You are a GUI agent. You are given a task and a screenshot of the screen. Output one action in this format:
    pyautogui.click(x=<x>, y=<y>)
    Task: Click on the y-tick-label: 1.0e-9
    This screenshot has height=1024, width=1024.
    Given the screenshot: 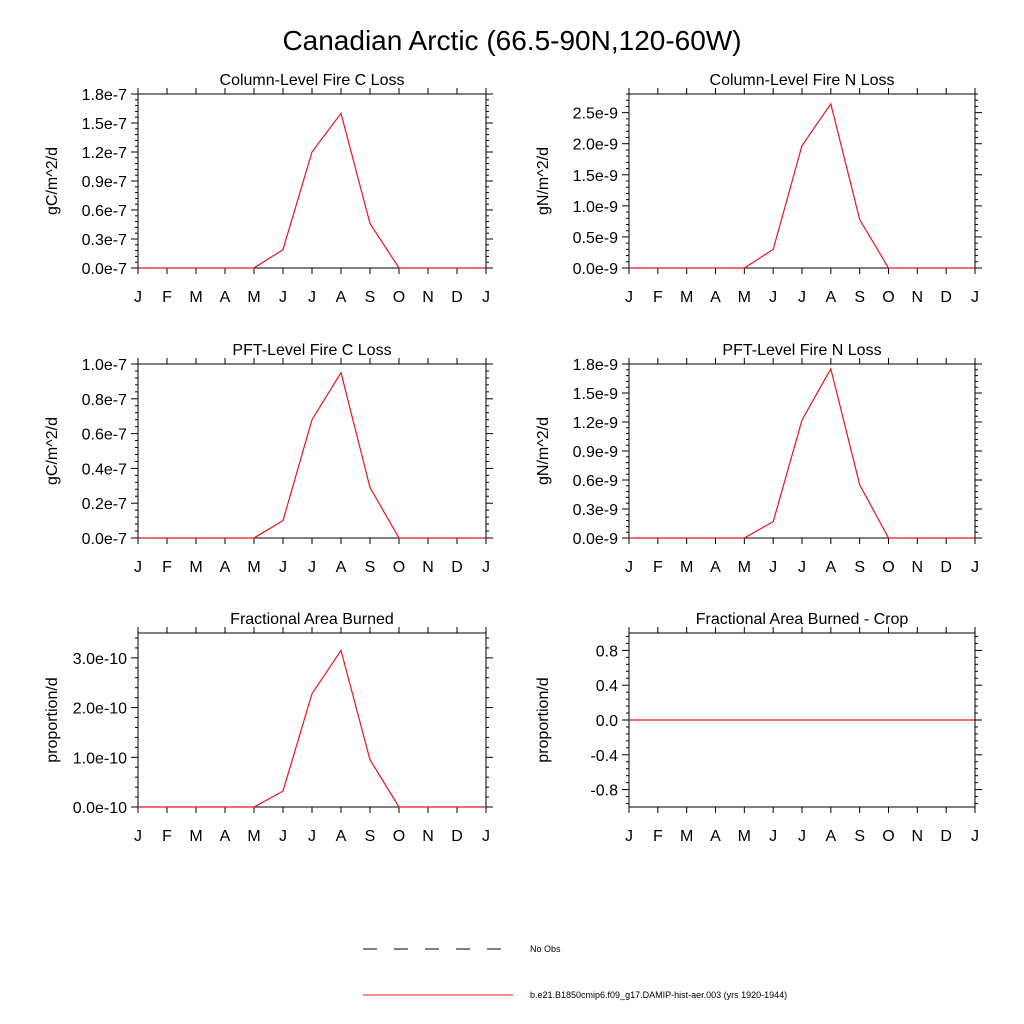 What is the action you would take?
    pyautogui.click(x=595, y=207)
    